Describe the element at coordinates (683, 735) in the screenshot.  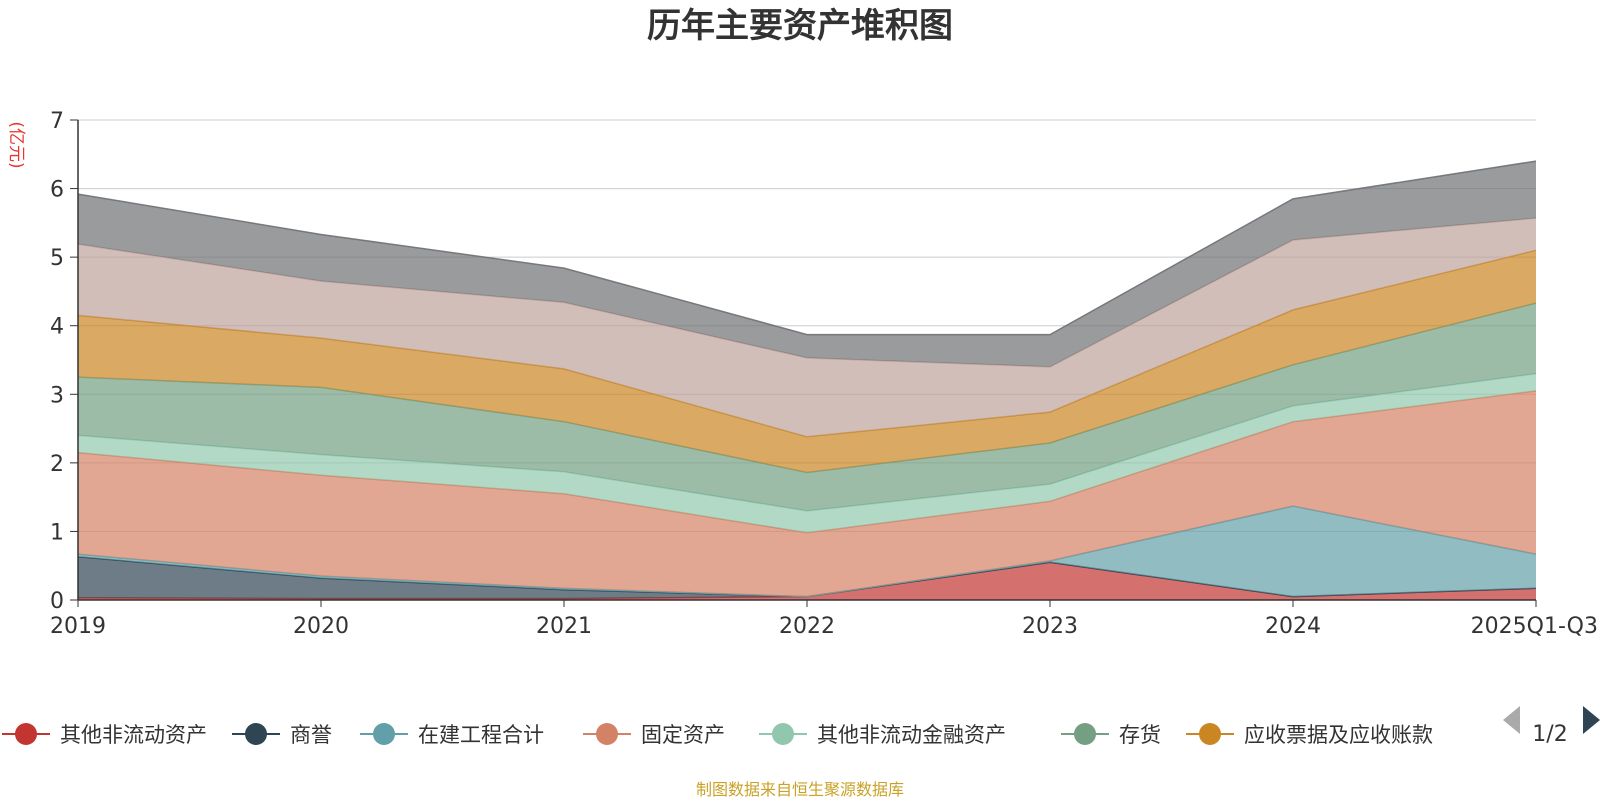
I see `legend-label: 固定资产` at that location.